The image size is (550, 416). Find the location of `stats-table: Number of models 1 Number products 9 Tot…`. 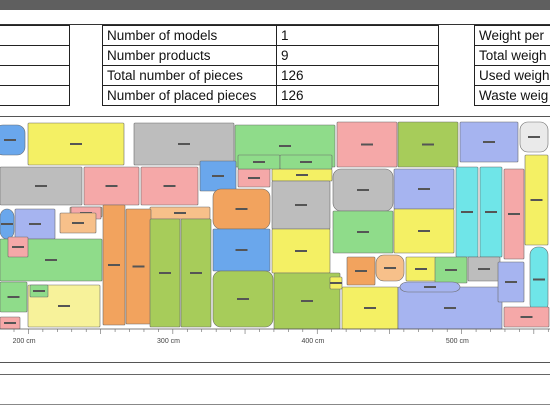

stats-table: Number of models 1 Number products 9 Tot… is located at coordinates (270, 65).